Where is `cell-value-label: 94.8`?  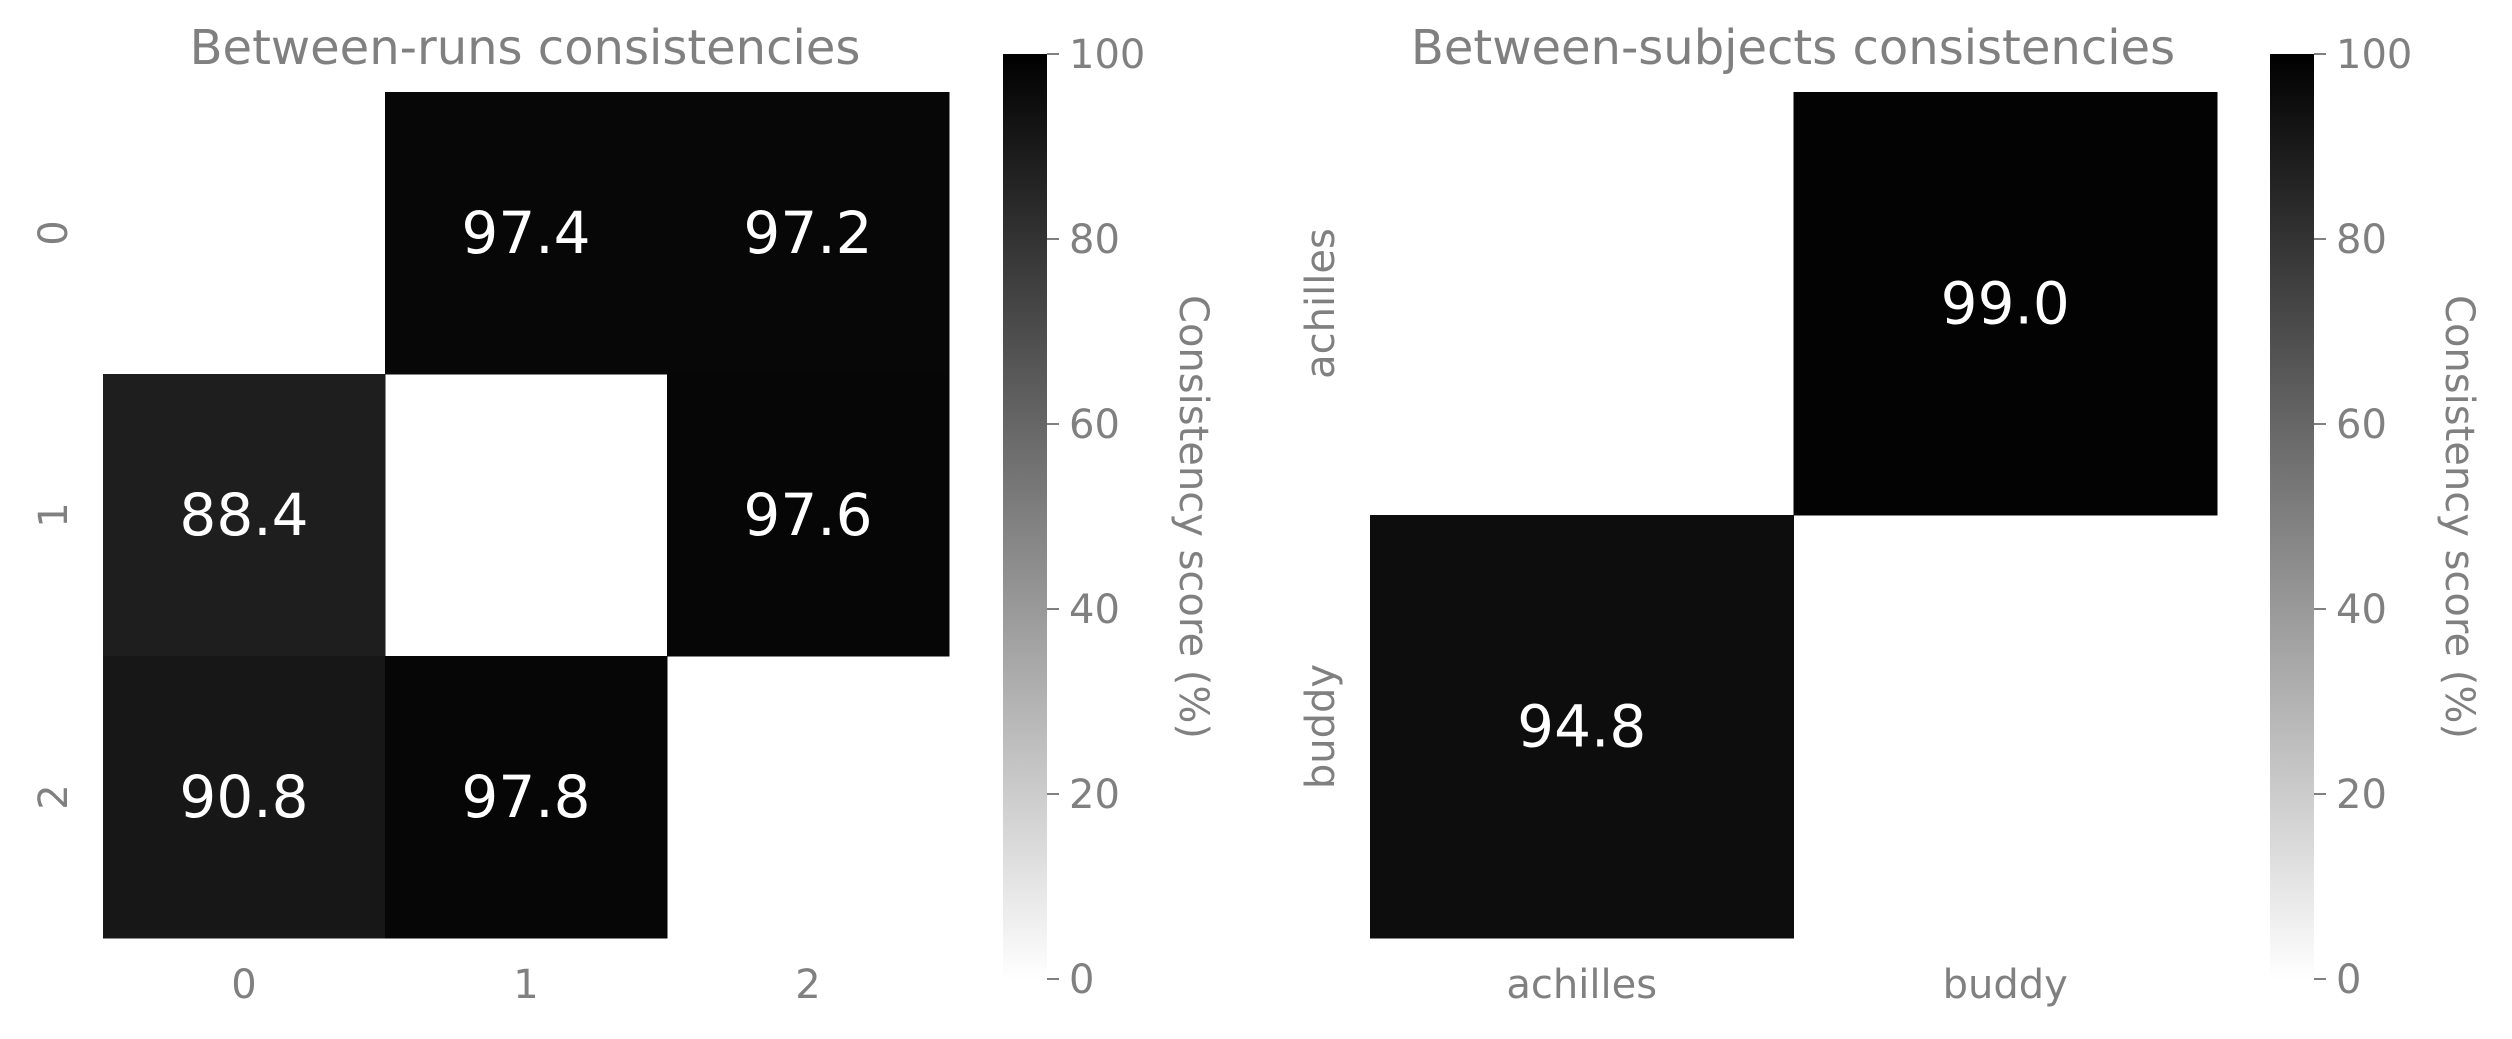 cell-value-label: 94.8 is located at coordinates (1581, 727).